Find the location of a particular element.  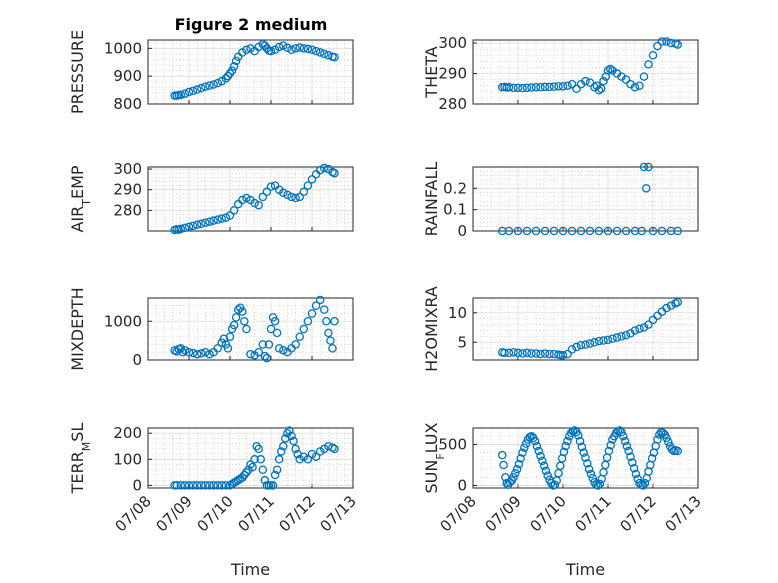

panel-7-x-tick-label: 07/10 is located at coordinates (215, 513).